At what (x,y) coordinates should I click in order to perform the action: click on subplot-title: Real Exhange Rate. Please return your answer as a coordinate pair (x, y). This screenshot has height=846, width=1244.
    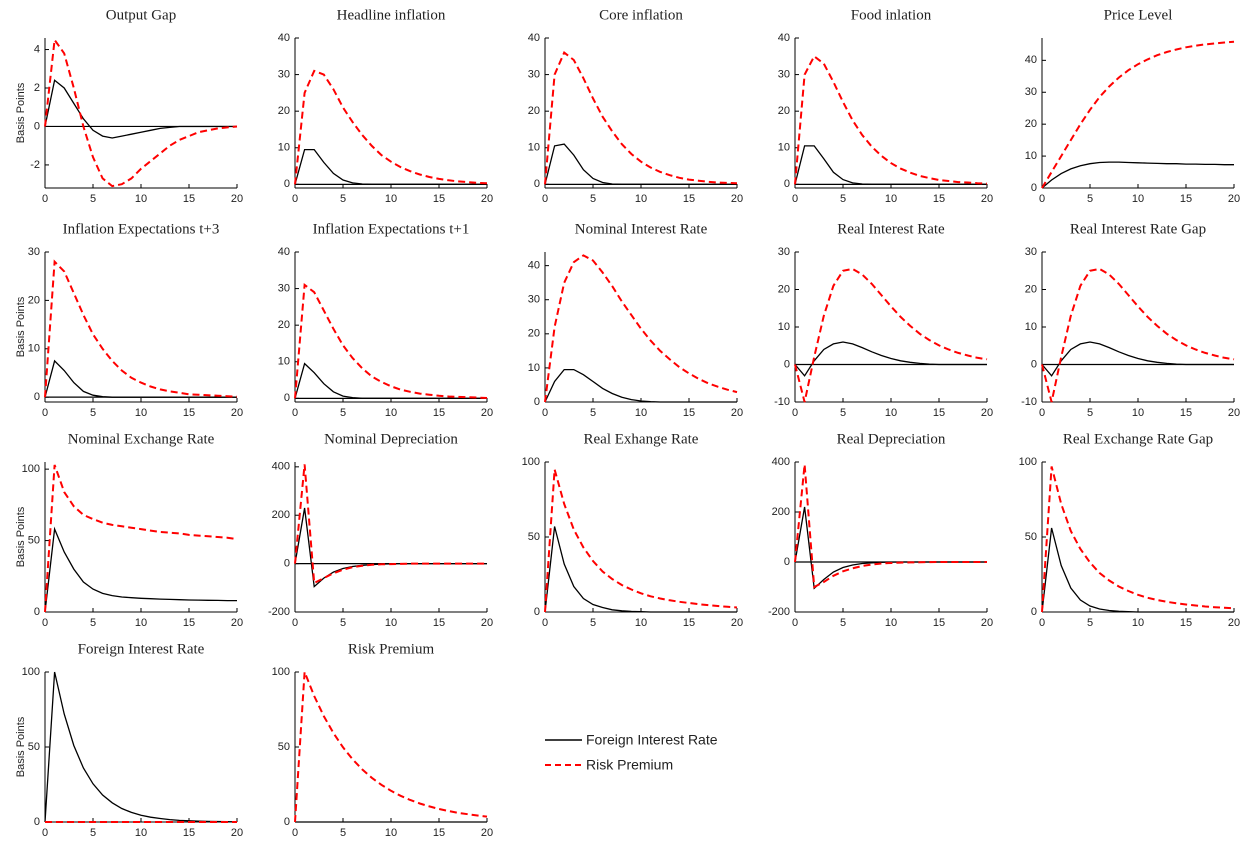
    Looking at the image, I should click on (641, 439).